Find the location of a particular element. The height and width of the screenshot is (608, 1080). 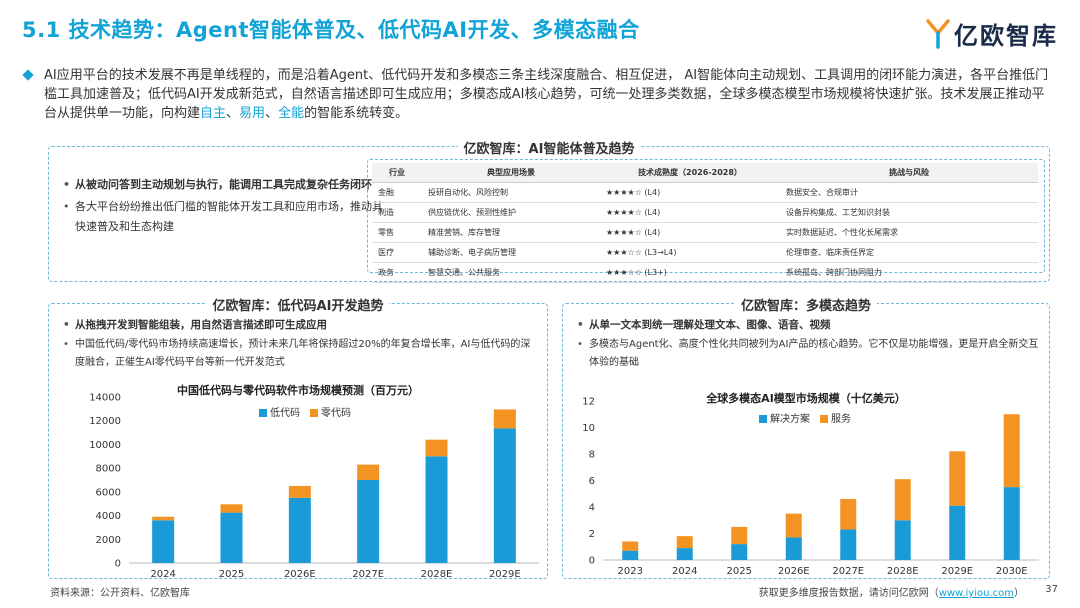

y-tick-label: 2 is located at coordinates (592, 534).